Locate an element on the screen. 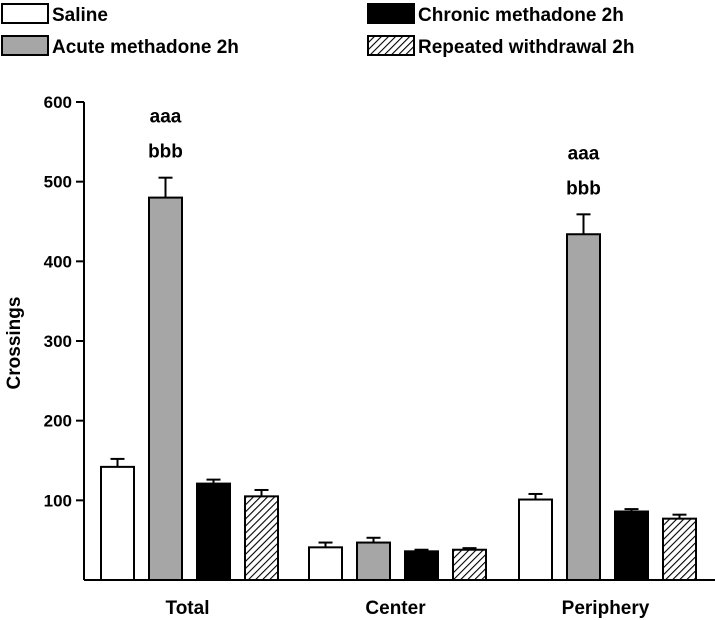 The height and width of the screenshot is (620, 715). y-tick-label: 400 is located at coordinates (58, 261).